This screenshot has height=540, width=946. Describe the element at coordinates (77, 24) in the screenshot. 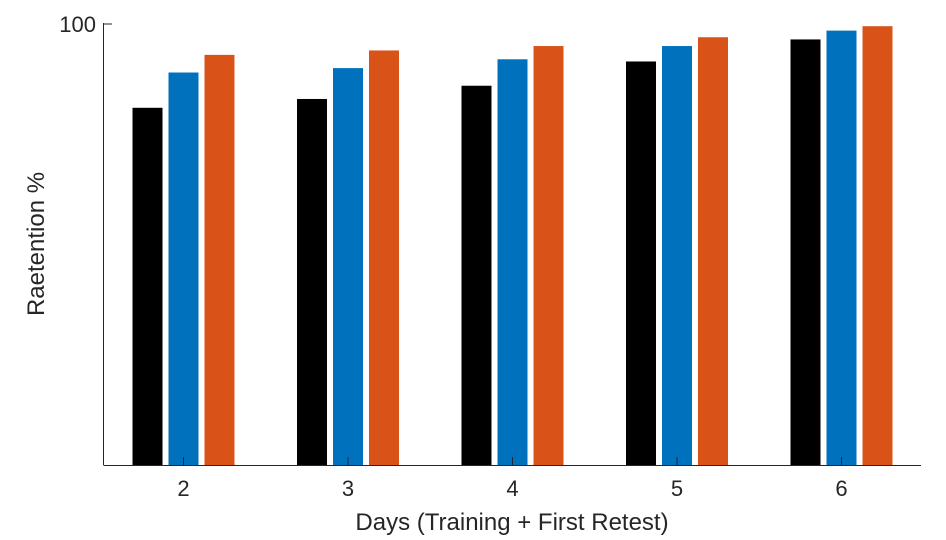

I see `y-tick-label-100: 100` at that location.